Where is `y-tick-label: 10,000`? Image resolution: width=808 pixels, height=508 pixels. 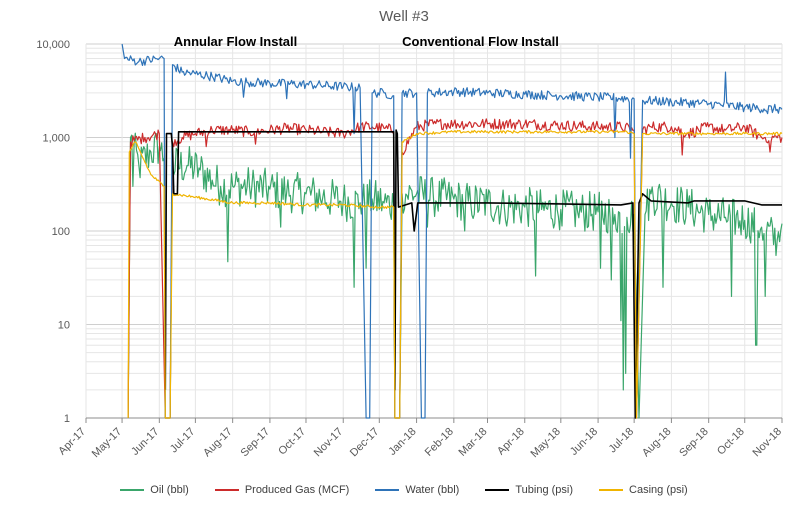
y-tick-label: 10,000 is located at coordinates (53, 45).